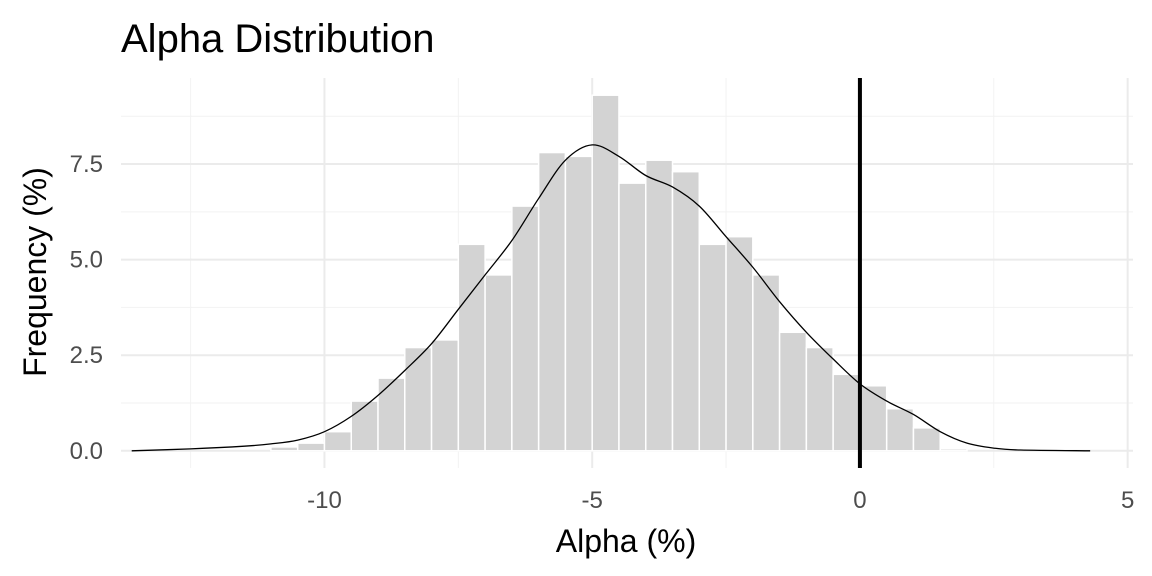 This screenshot has width=1152, height=576. What do you see at coordinates (86, 164) in the screenshot?
I see `y-tick-label: 7.5` at bounding box center [86, 164].